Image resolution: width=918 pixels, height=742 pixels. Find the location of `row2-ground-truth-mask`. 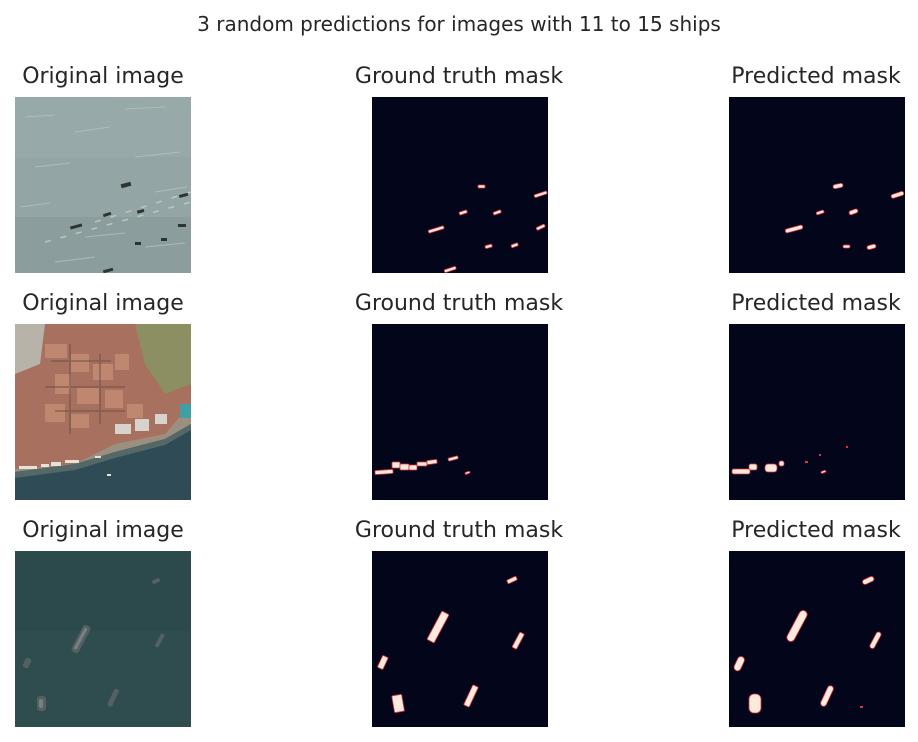

row2-ground-truth-mask is located at coordinates (460, 412).